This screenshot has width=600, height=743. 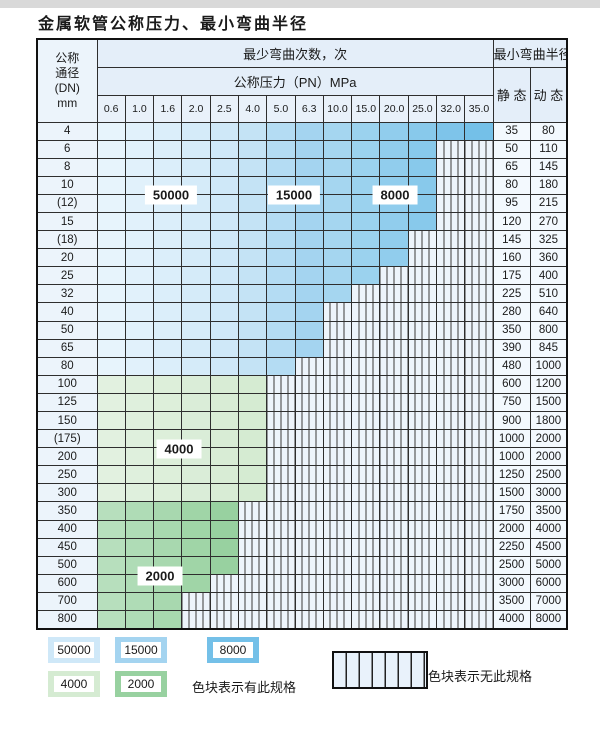 I want to click on dynamic-radius-cell: 180, so click(x=548, y=185).